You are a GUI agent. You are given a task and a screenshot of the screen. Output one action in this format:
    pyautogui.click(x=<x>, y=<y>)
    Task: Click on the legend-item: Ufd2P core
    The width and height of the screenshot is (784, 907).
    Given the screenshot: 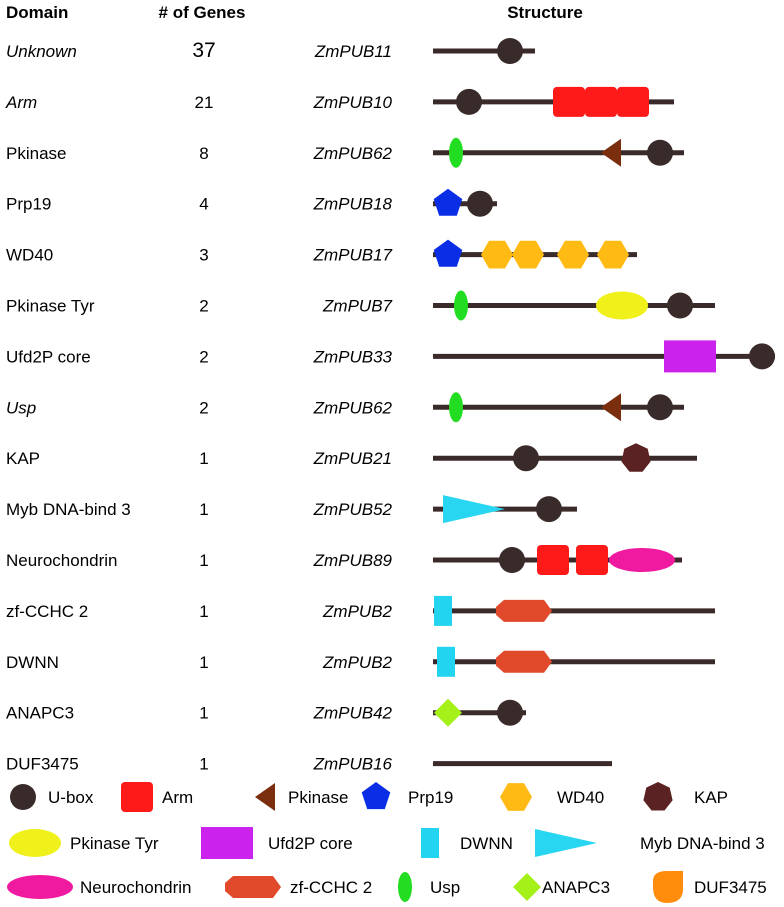 What is the action you would take?
    pyautogui.click(x=277, y=843)
    